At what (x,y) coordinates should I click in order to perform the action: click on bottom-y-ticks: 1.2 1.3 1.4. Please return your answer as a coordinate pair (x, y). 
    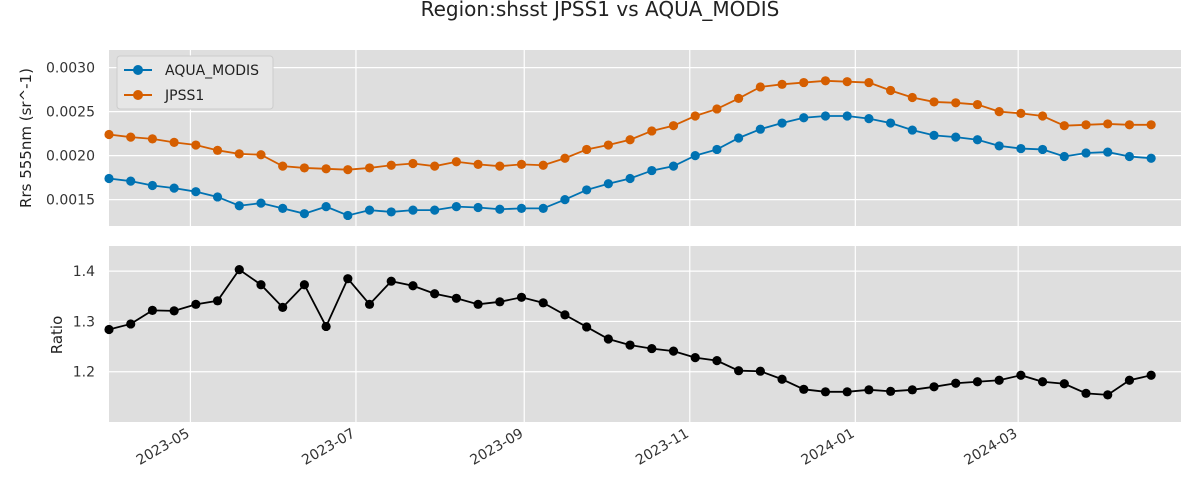
    Looking at the image, I should click on (84, 322).